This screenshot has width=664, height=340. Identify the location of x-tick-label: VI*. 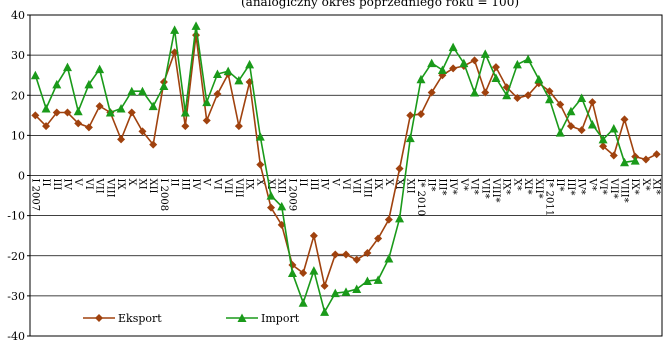
(474, 186).